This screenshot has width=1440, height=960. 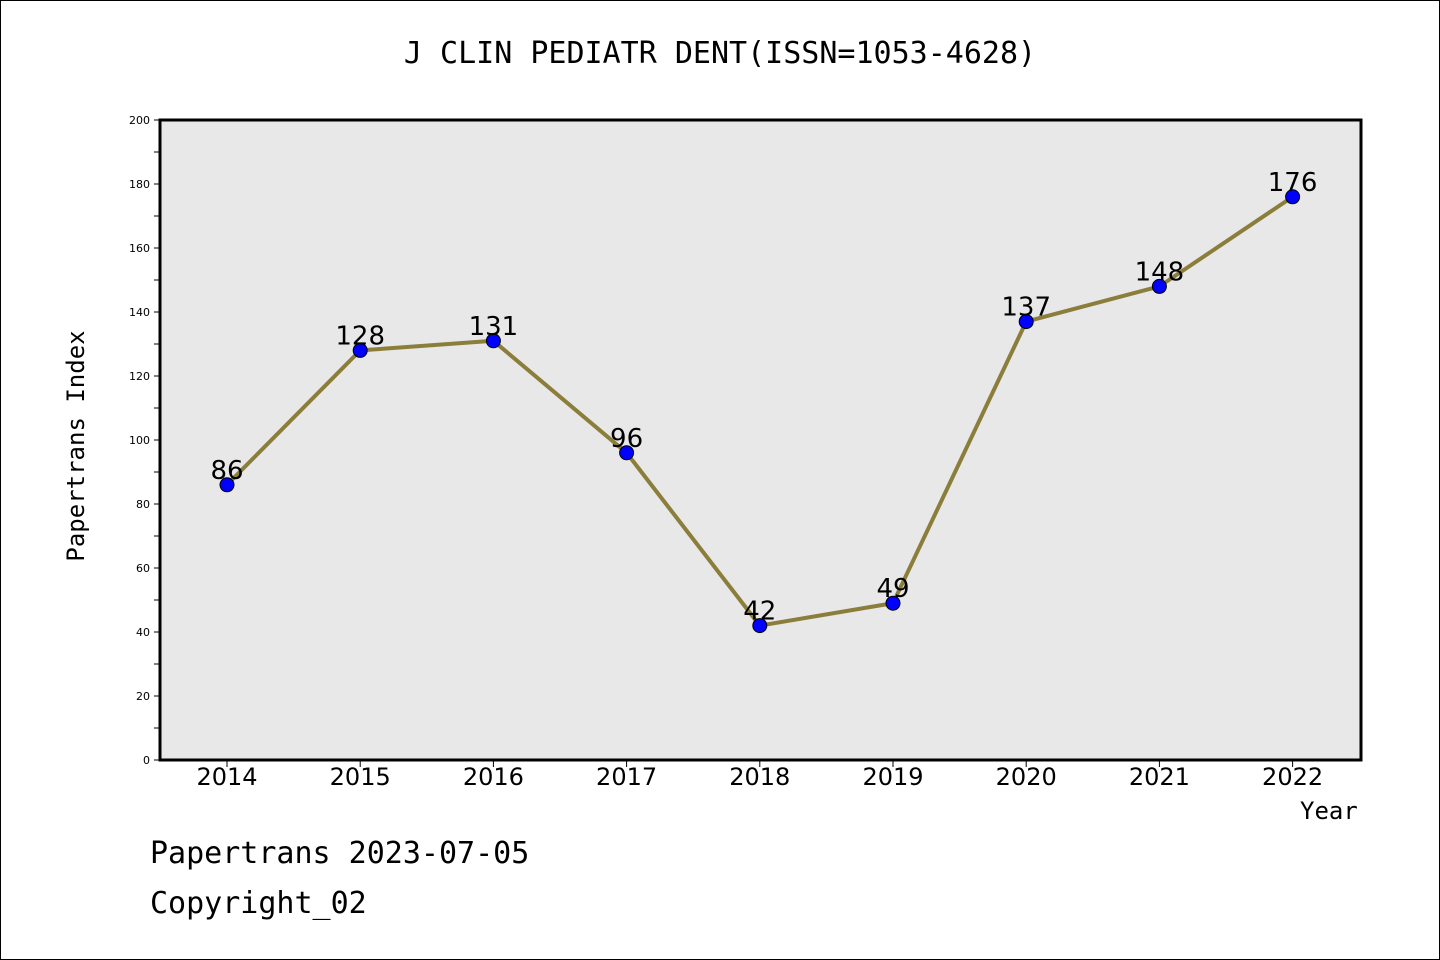 What do you see at coordinates (1026, 308) in the screenshot?
I see `data-label: 137` at bounding box center [1026, 308].